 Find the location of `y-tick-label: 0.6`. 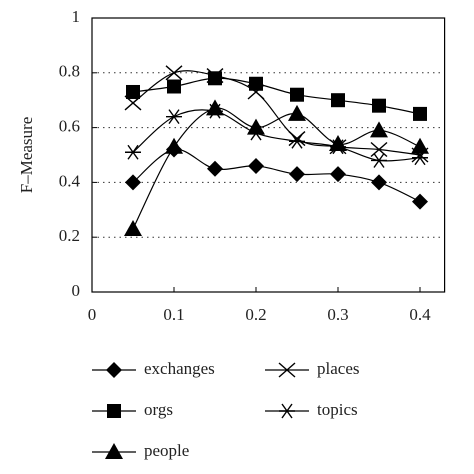

y-tick-label: 0.6 is located at coordinates (69, 126).